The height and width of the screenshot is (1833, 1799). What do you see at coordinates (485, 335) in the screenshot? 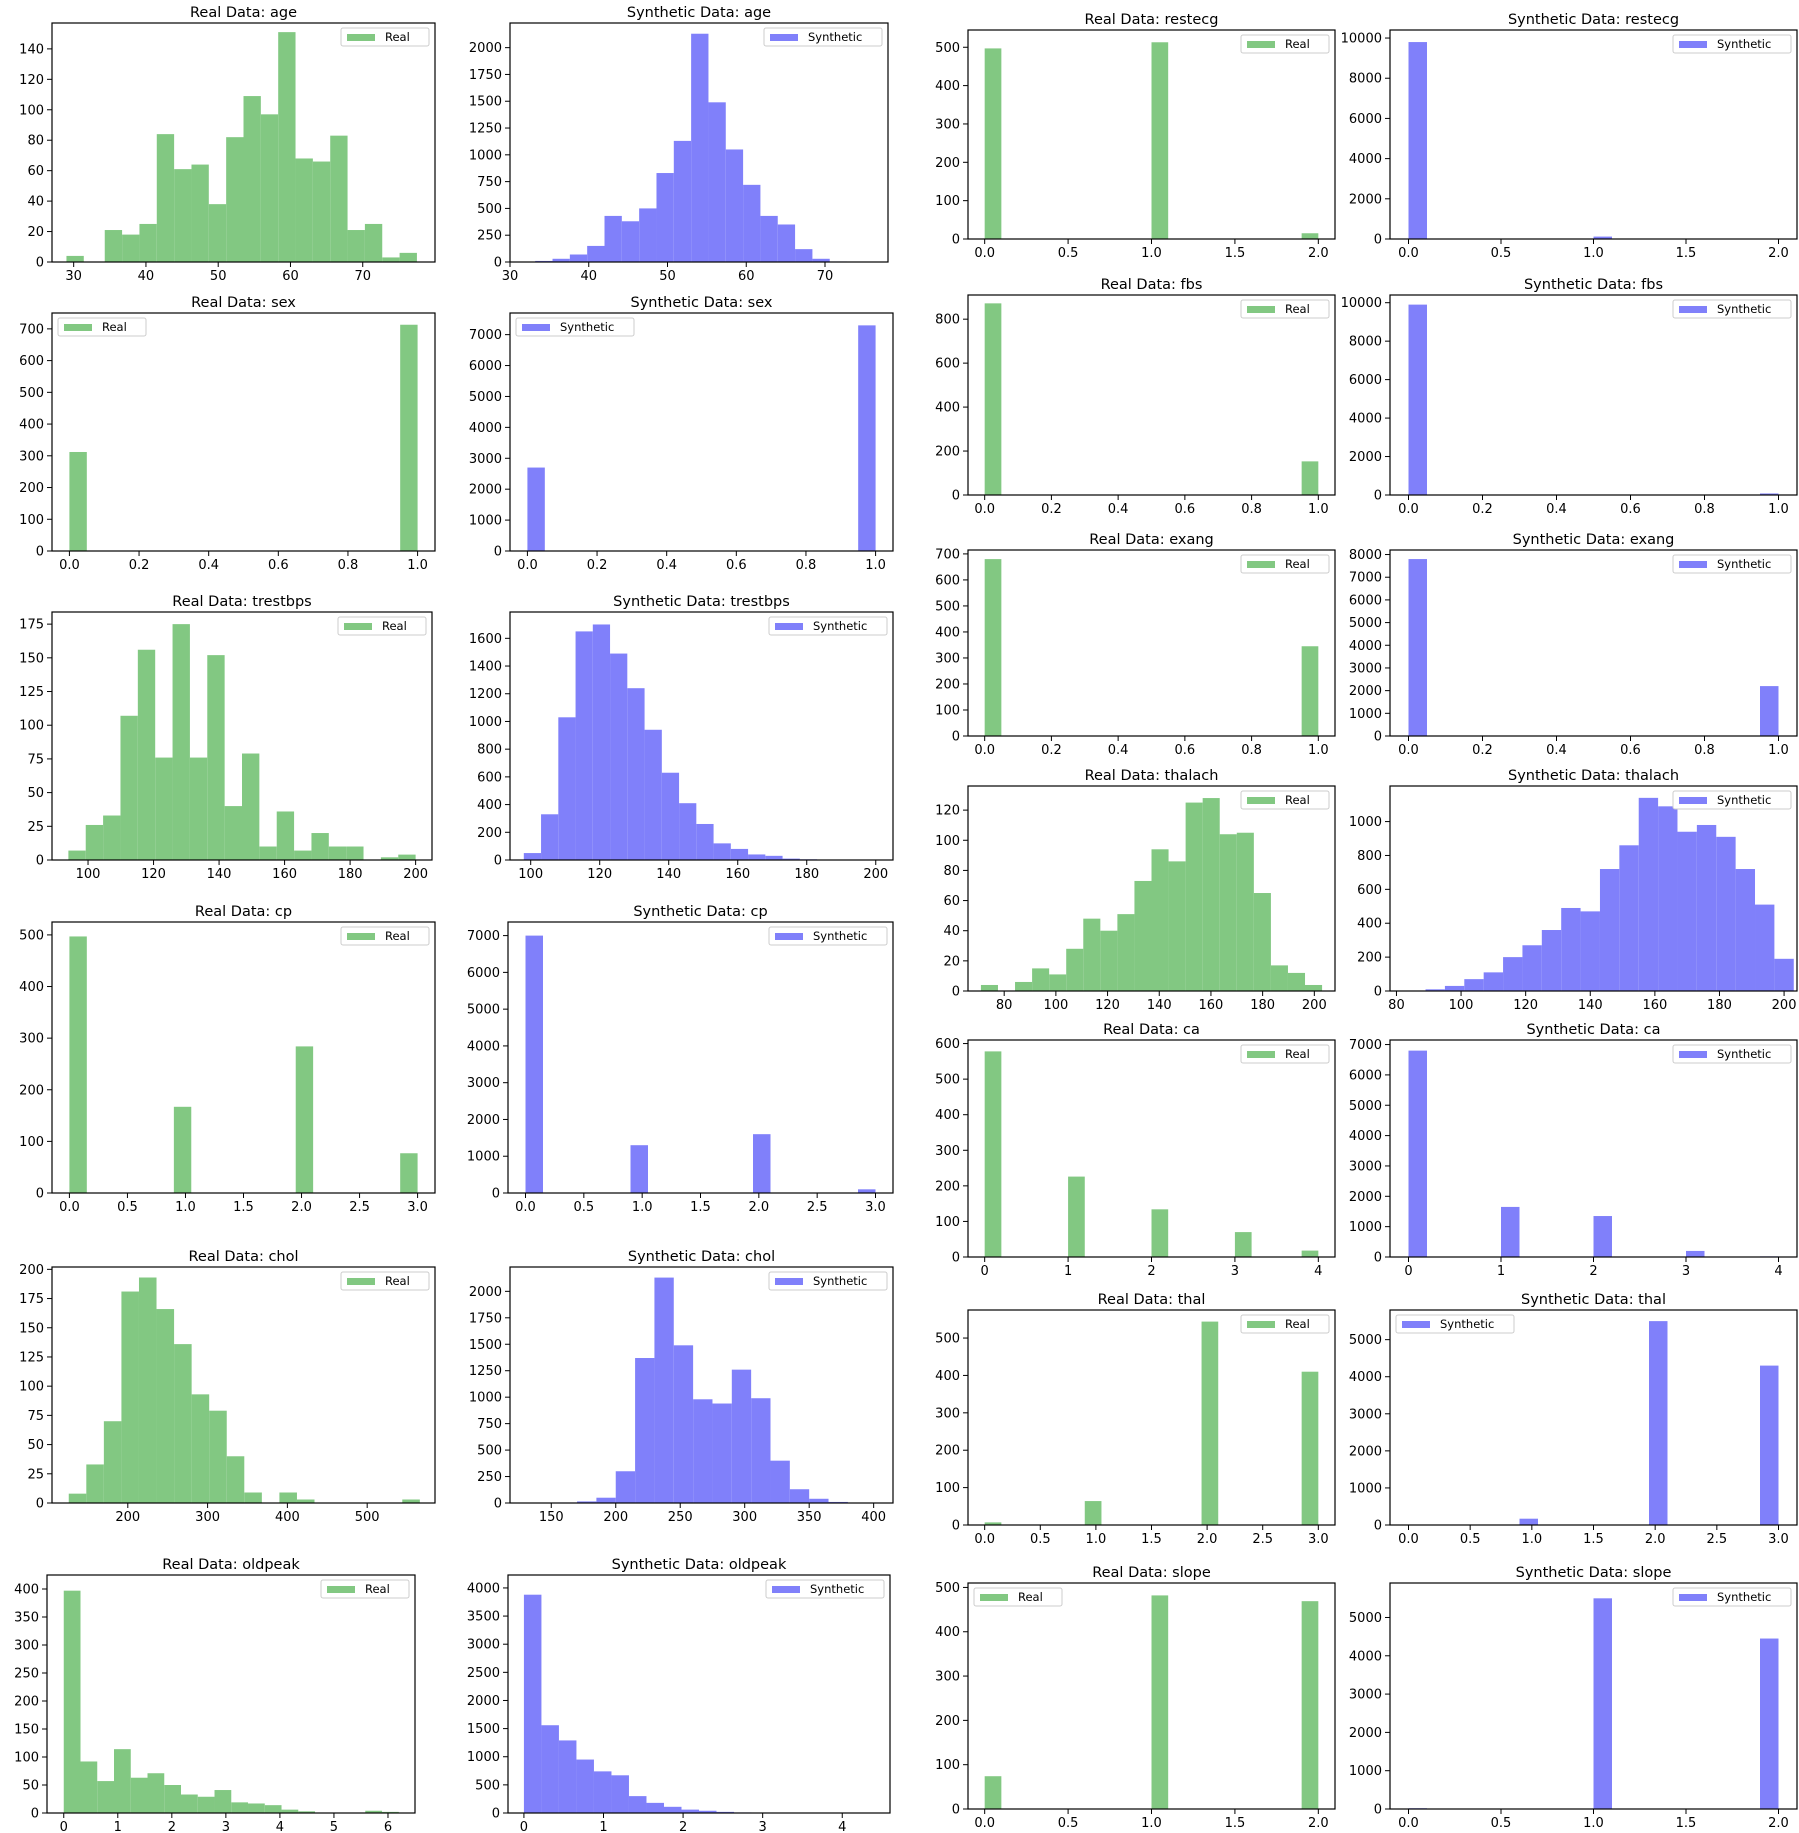
I see `y-tick-label: 7000` at bounding box center [485, 335].